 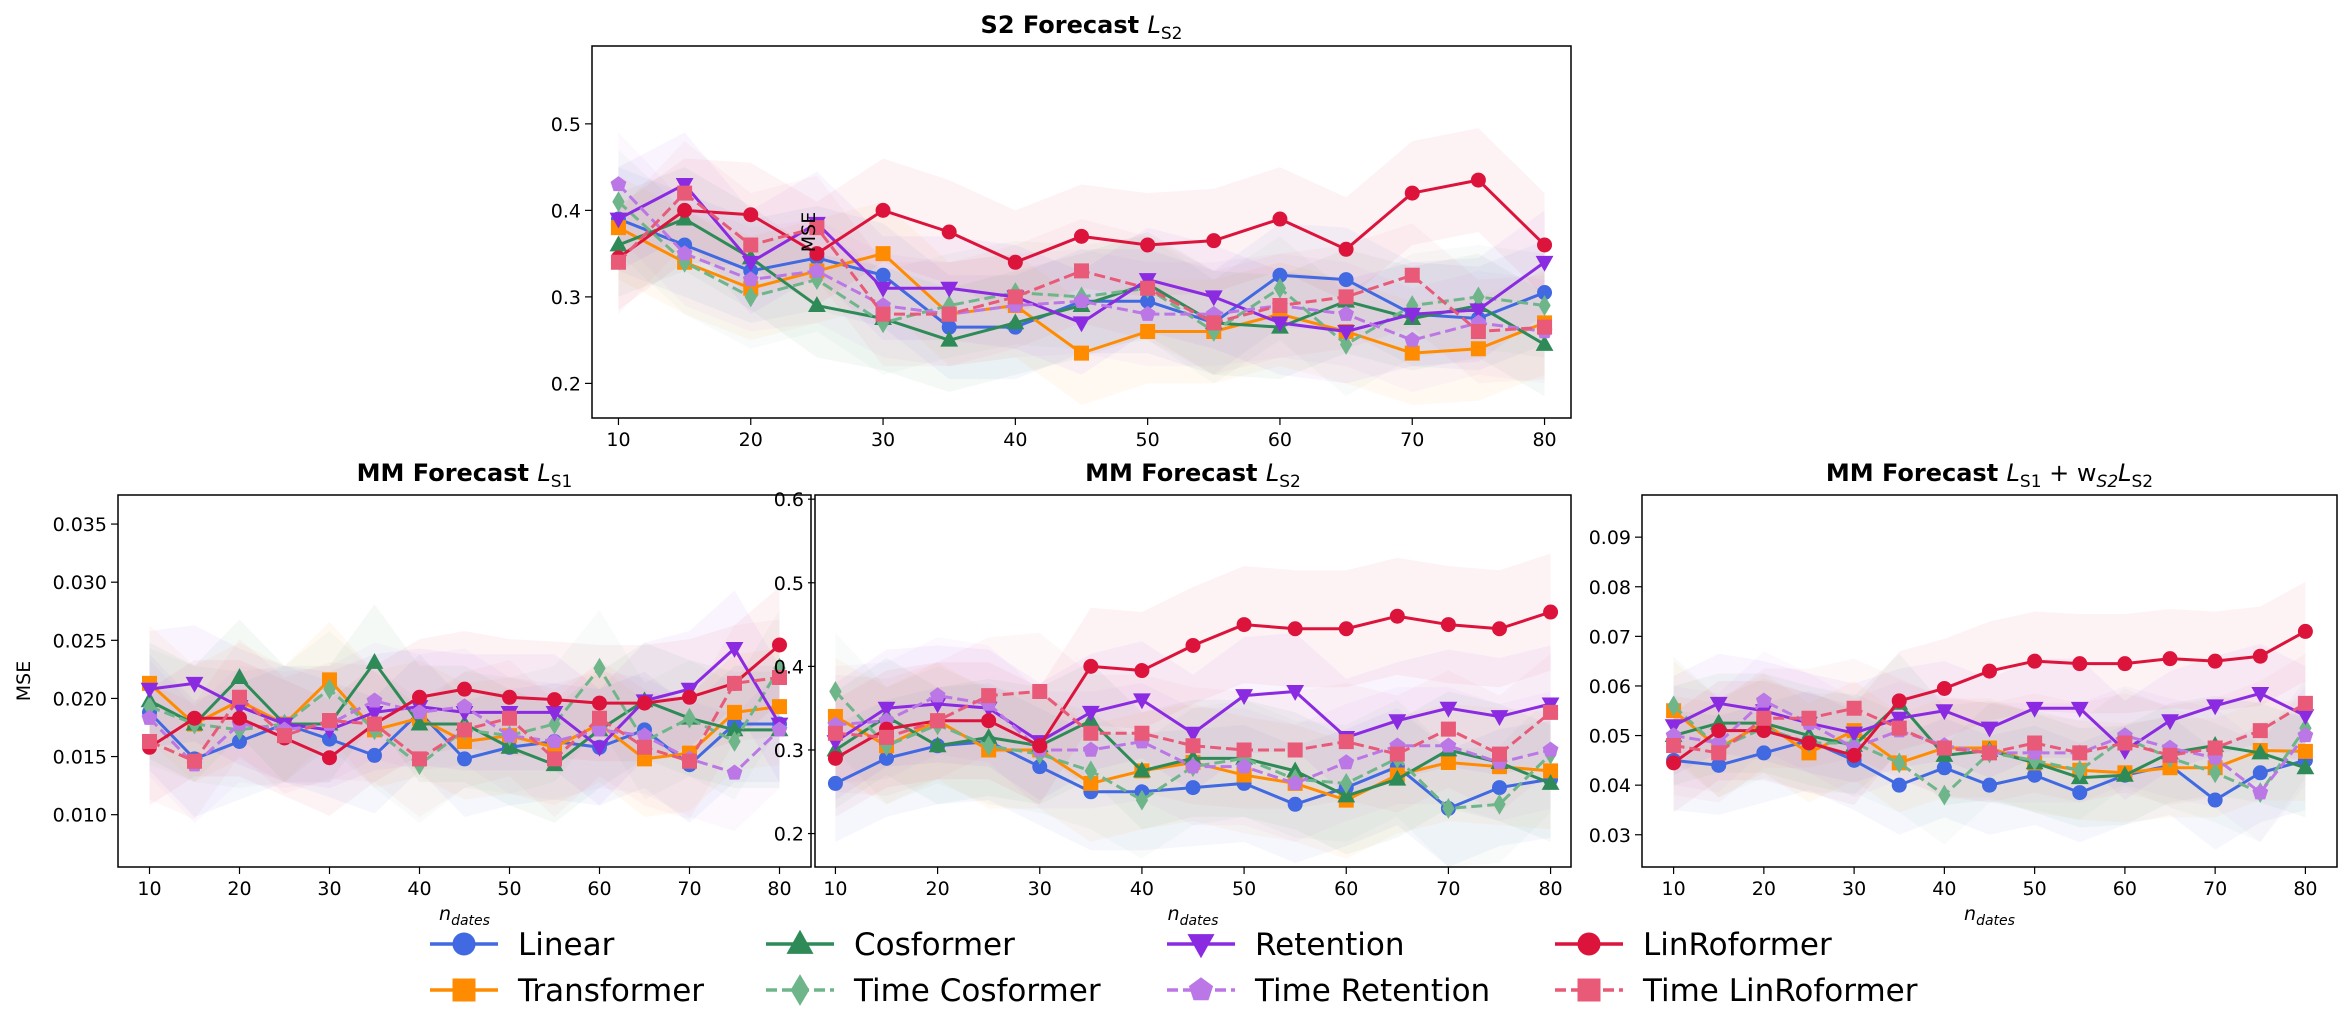 What do you see at coordinates (1081, 258) in the screenshot?
I see `band-retention` at bounding box center [1081, 258].